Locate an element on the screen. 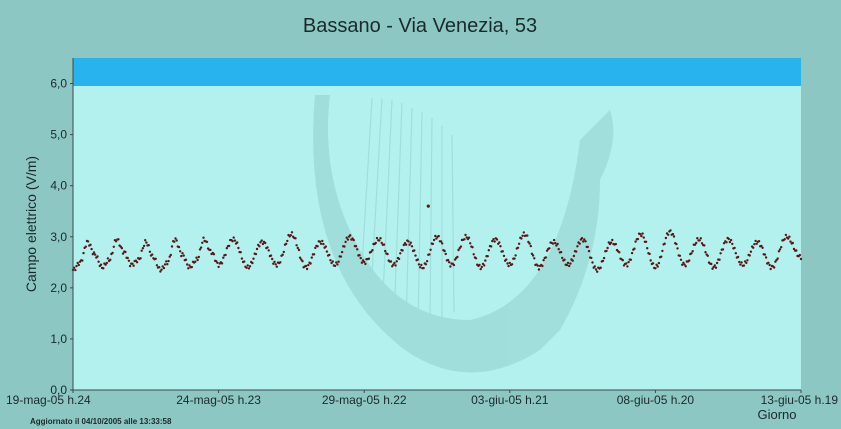 The image size is (841, 429). y-tick-label: 6,0 is located at coordinates (58, 84).